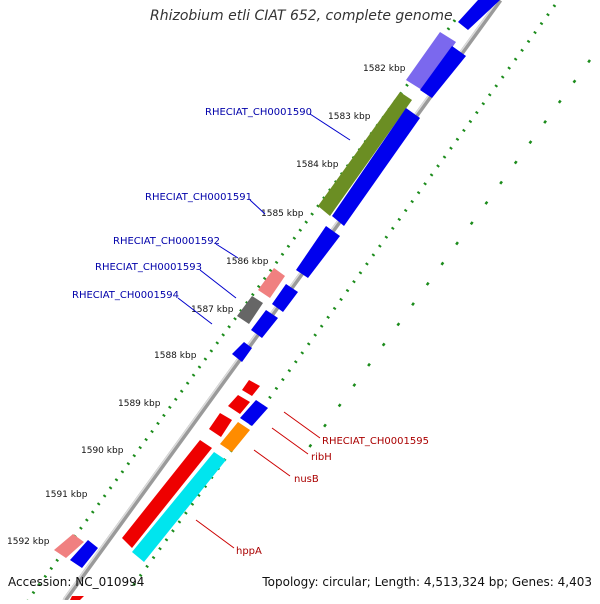  What do you see at coordinates (247, 262) in the screenshot?
I see `tick-label: 1586 kbp` at bounding box center [247, 262].